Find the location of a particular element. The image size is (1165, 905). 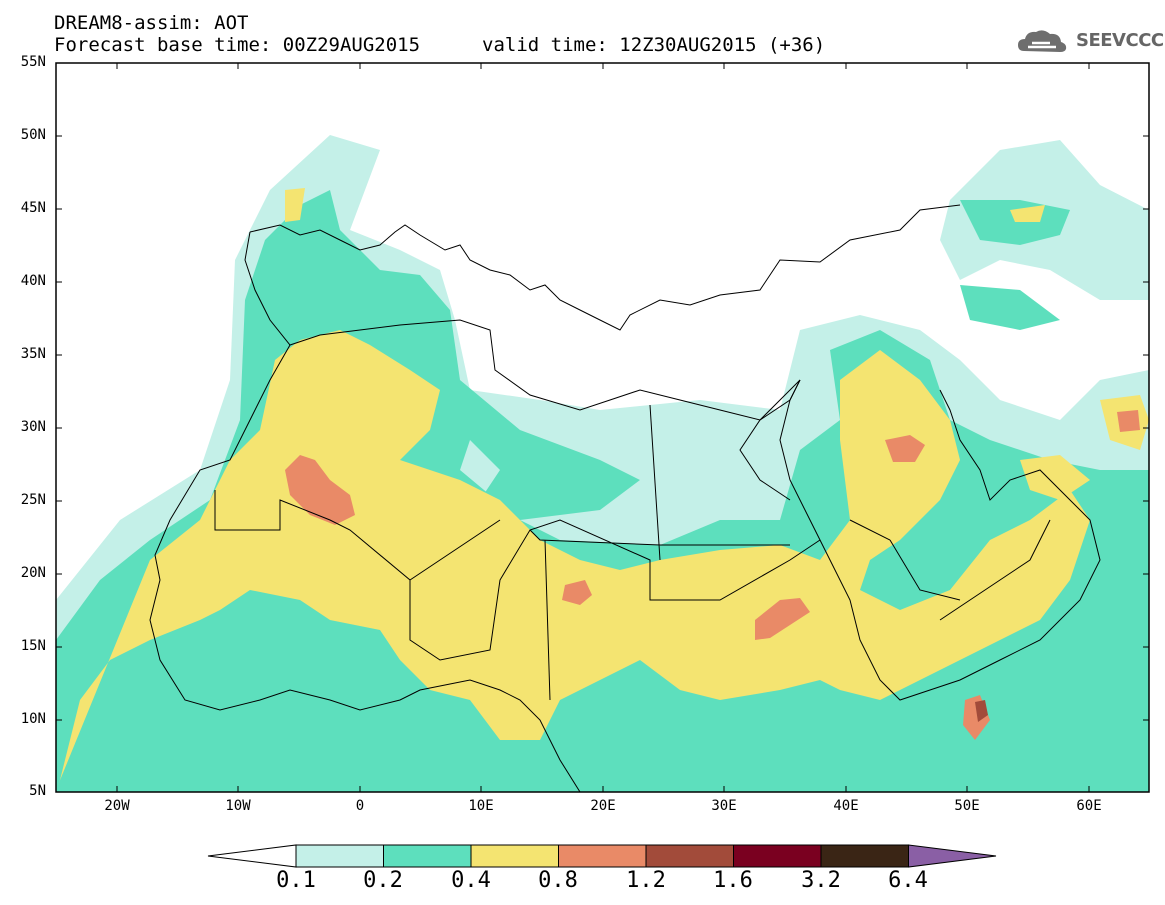

lon-label: 10W is located at coordinates (238, 806).